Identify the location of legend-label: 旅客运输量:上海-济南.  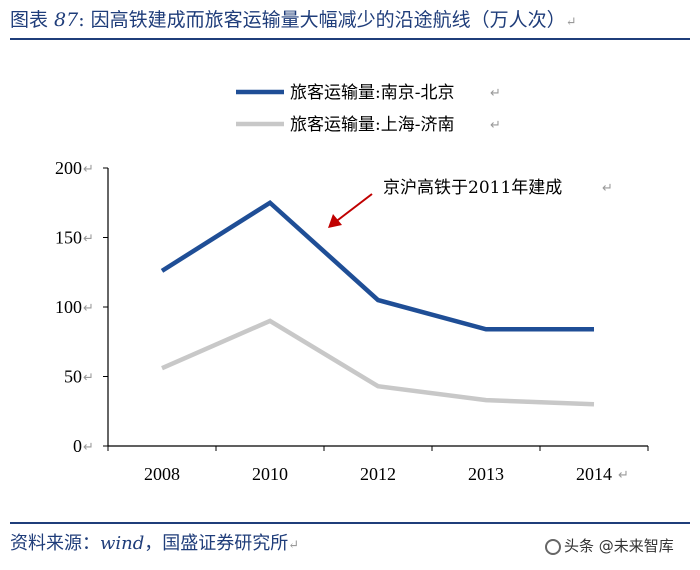
(372, 125).